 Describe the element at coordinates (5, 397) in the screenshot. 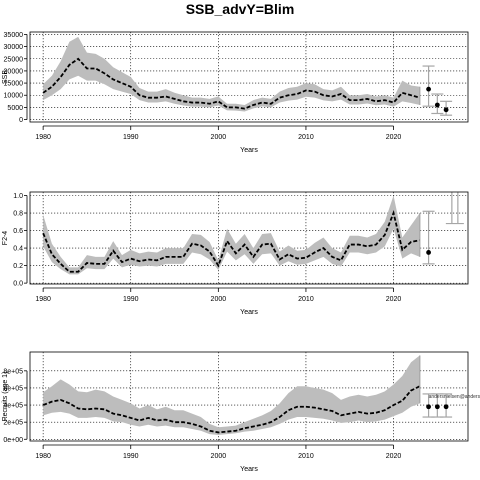

I see `y-axis-label: Recruits (age 1)` at that location.